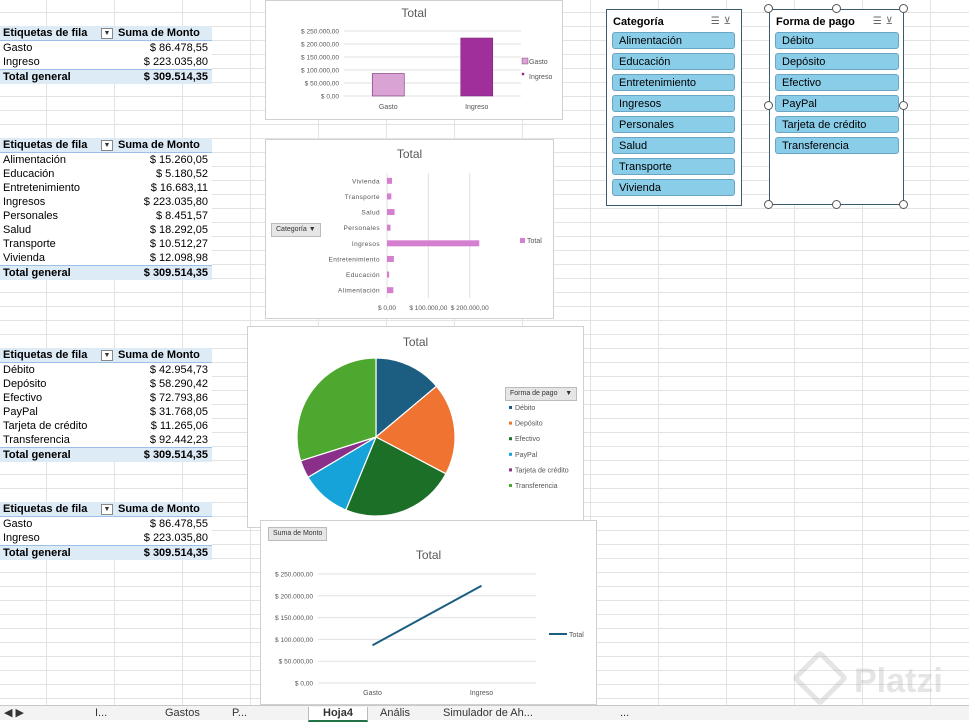 The image size is (969, 722). I want to click on pivot-data-row: Transporte $ 10.512,27, so click(106, 244).